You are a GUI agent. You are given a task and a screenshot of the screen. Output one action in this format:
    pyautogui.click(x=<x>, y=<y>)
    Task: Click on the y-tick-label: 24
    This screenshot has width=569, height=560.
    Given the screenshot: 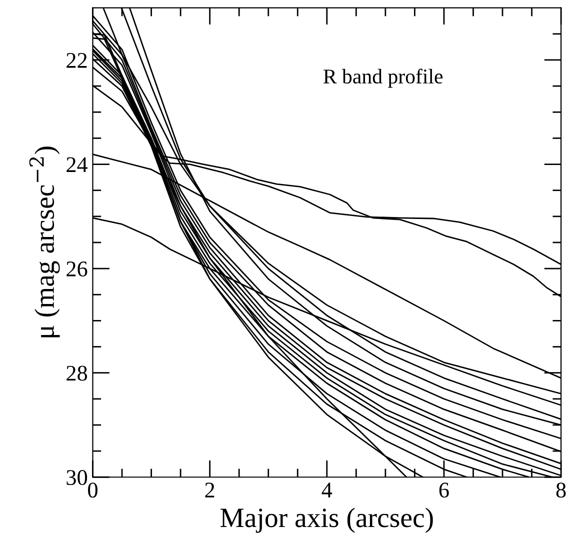 What is the action you would take?
    pyautogui.click(x=77, y=164)
    